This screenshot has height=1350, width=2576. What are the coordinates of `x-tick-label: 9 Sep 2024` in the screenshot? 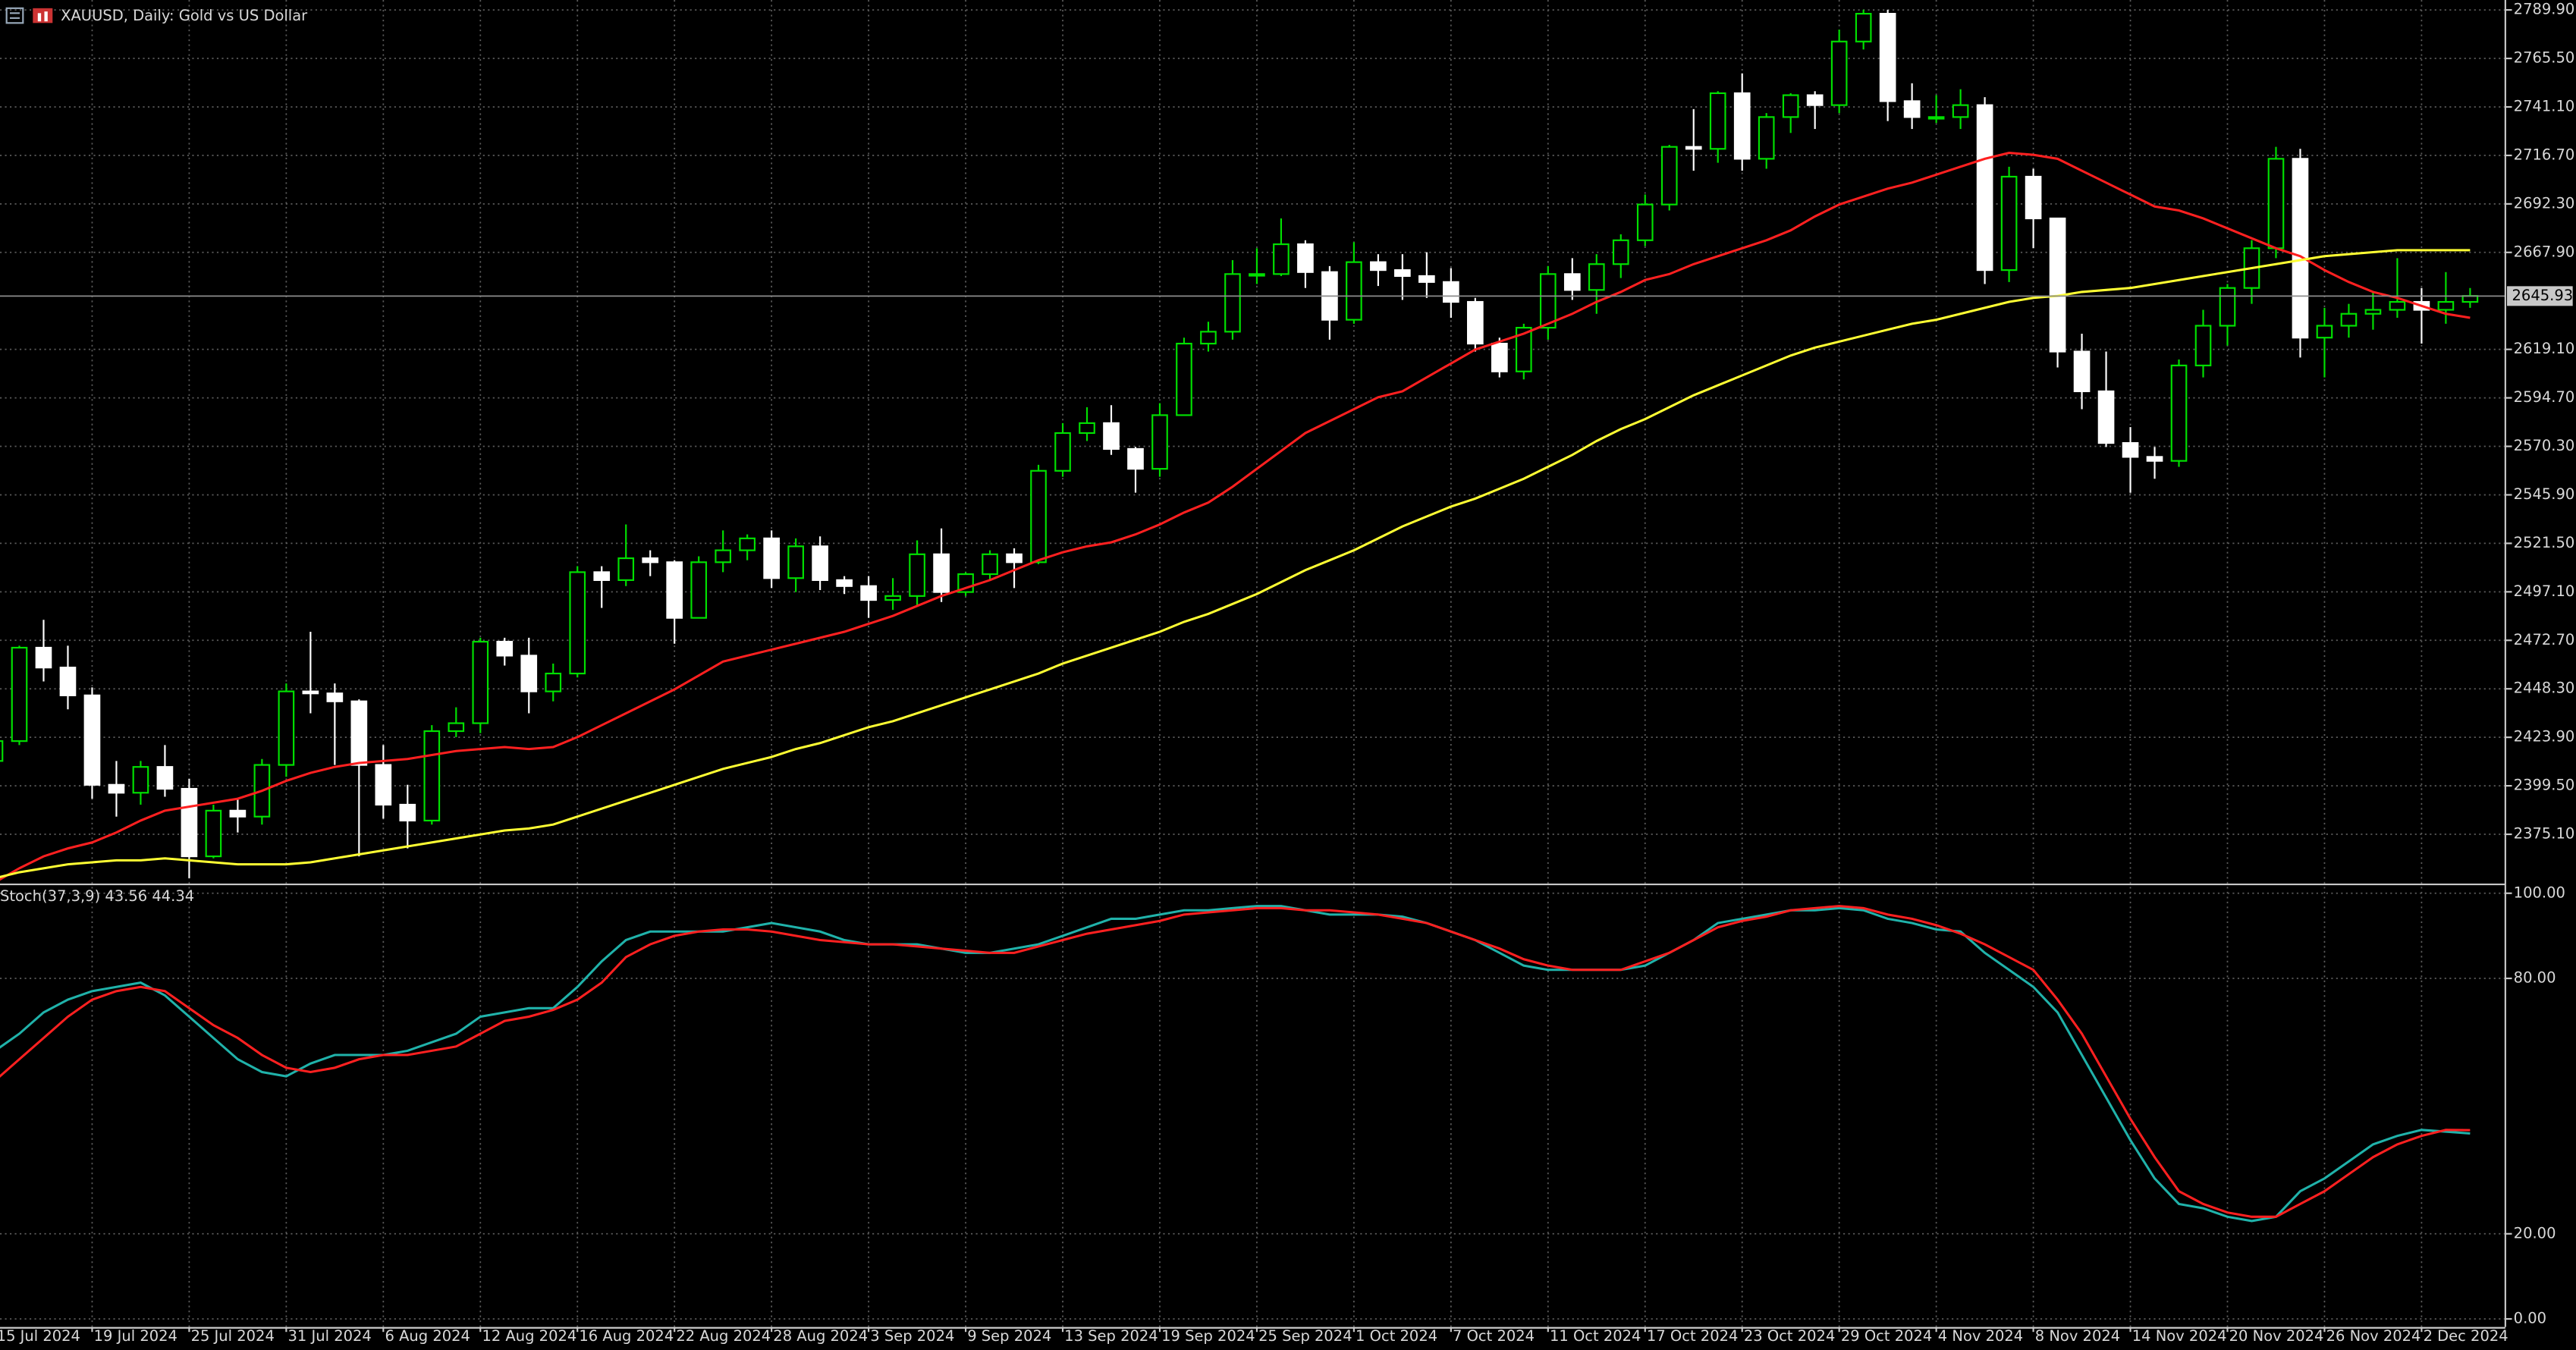 It's located at (1009, 1336).